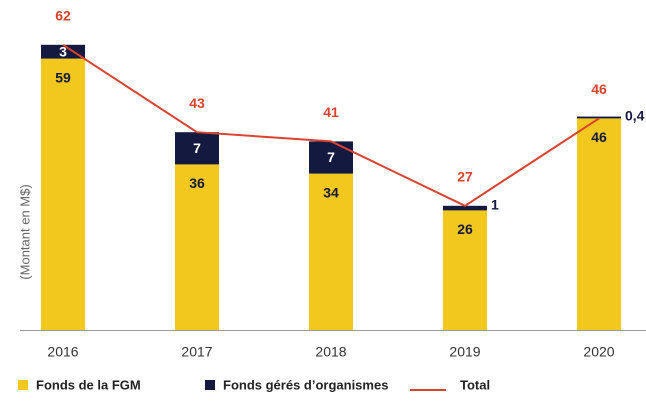  Describe the element at coordinates (24, 231) in the screenshot. I see `y-axis-label: (Montant en M$)` at that location.